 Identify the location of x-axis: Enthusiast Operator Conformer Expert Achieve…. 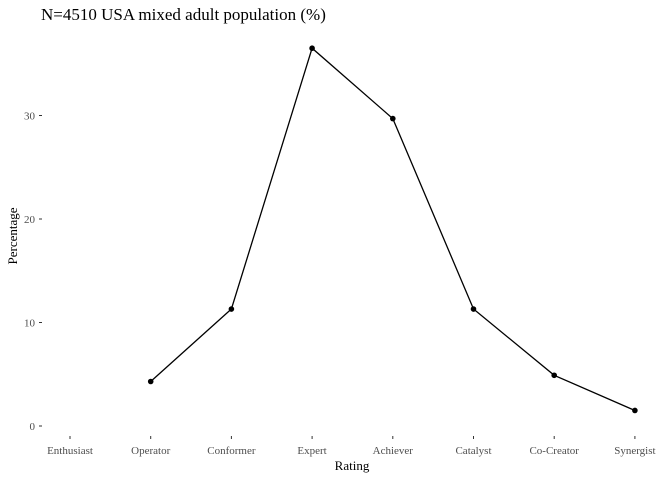
(351, 446).